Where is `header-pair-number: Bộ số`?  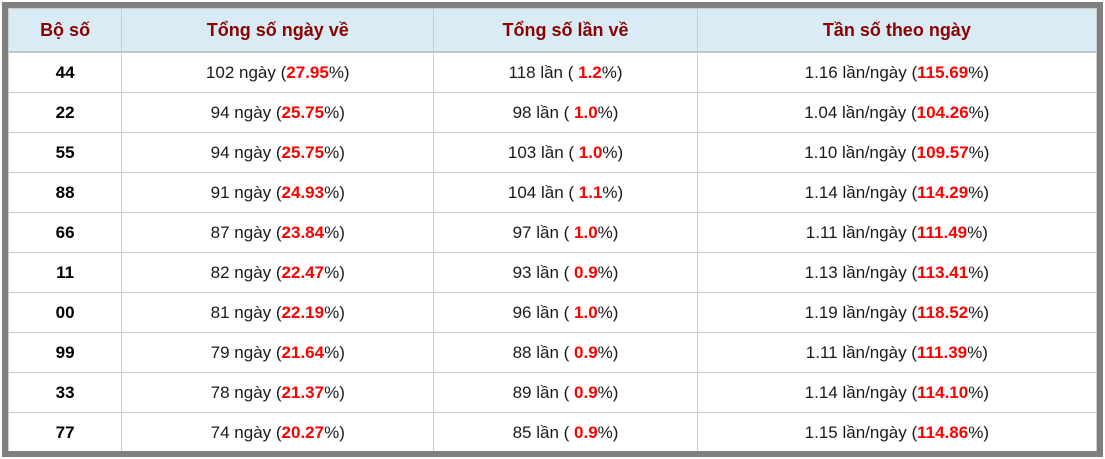
header-pair-number: Bộ số is located at coordinates (65, 30).